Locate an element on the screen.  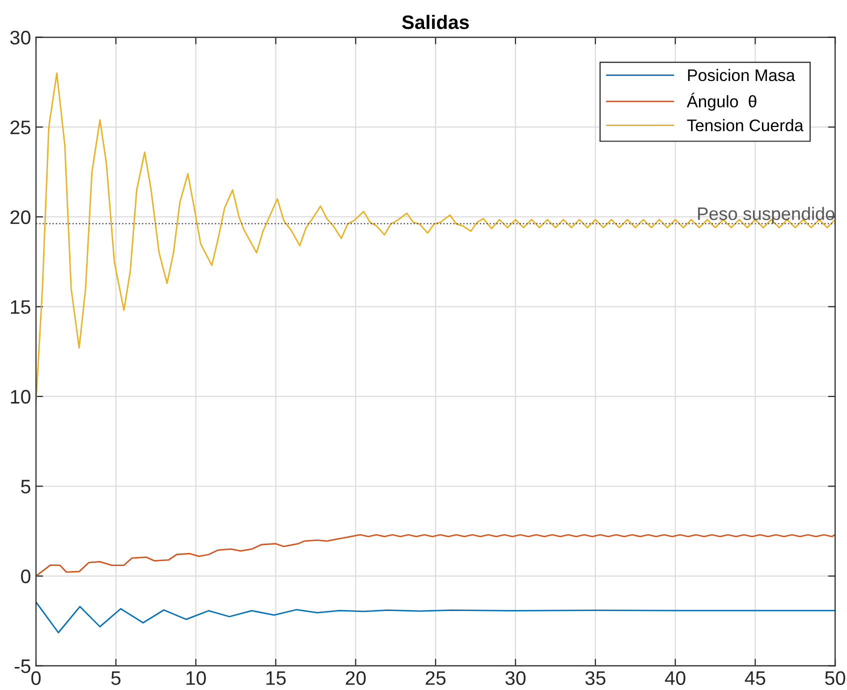
y-tick-label: 25 is located at coordinates (20, 127).